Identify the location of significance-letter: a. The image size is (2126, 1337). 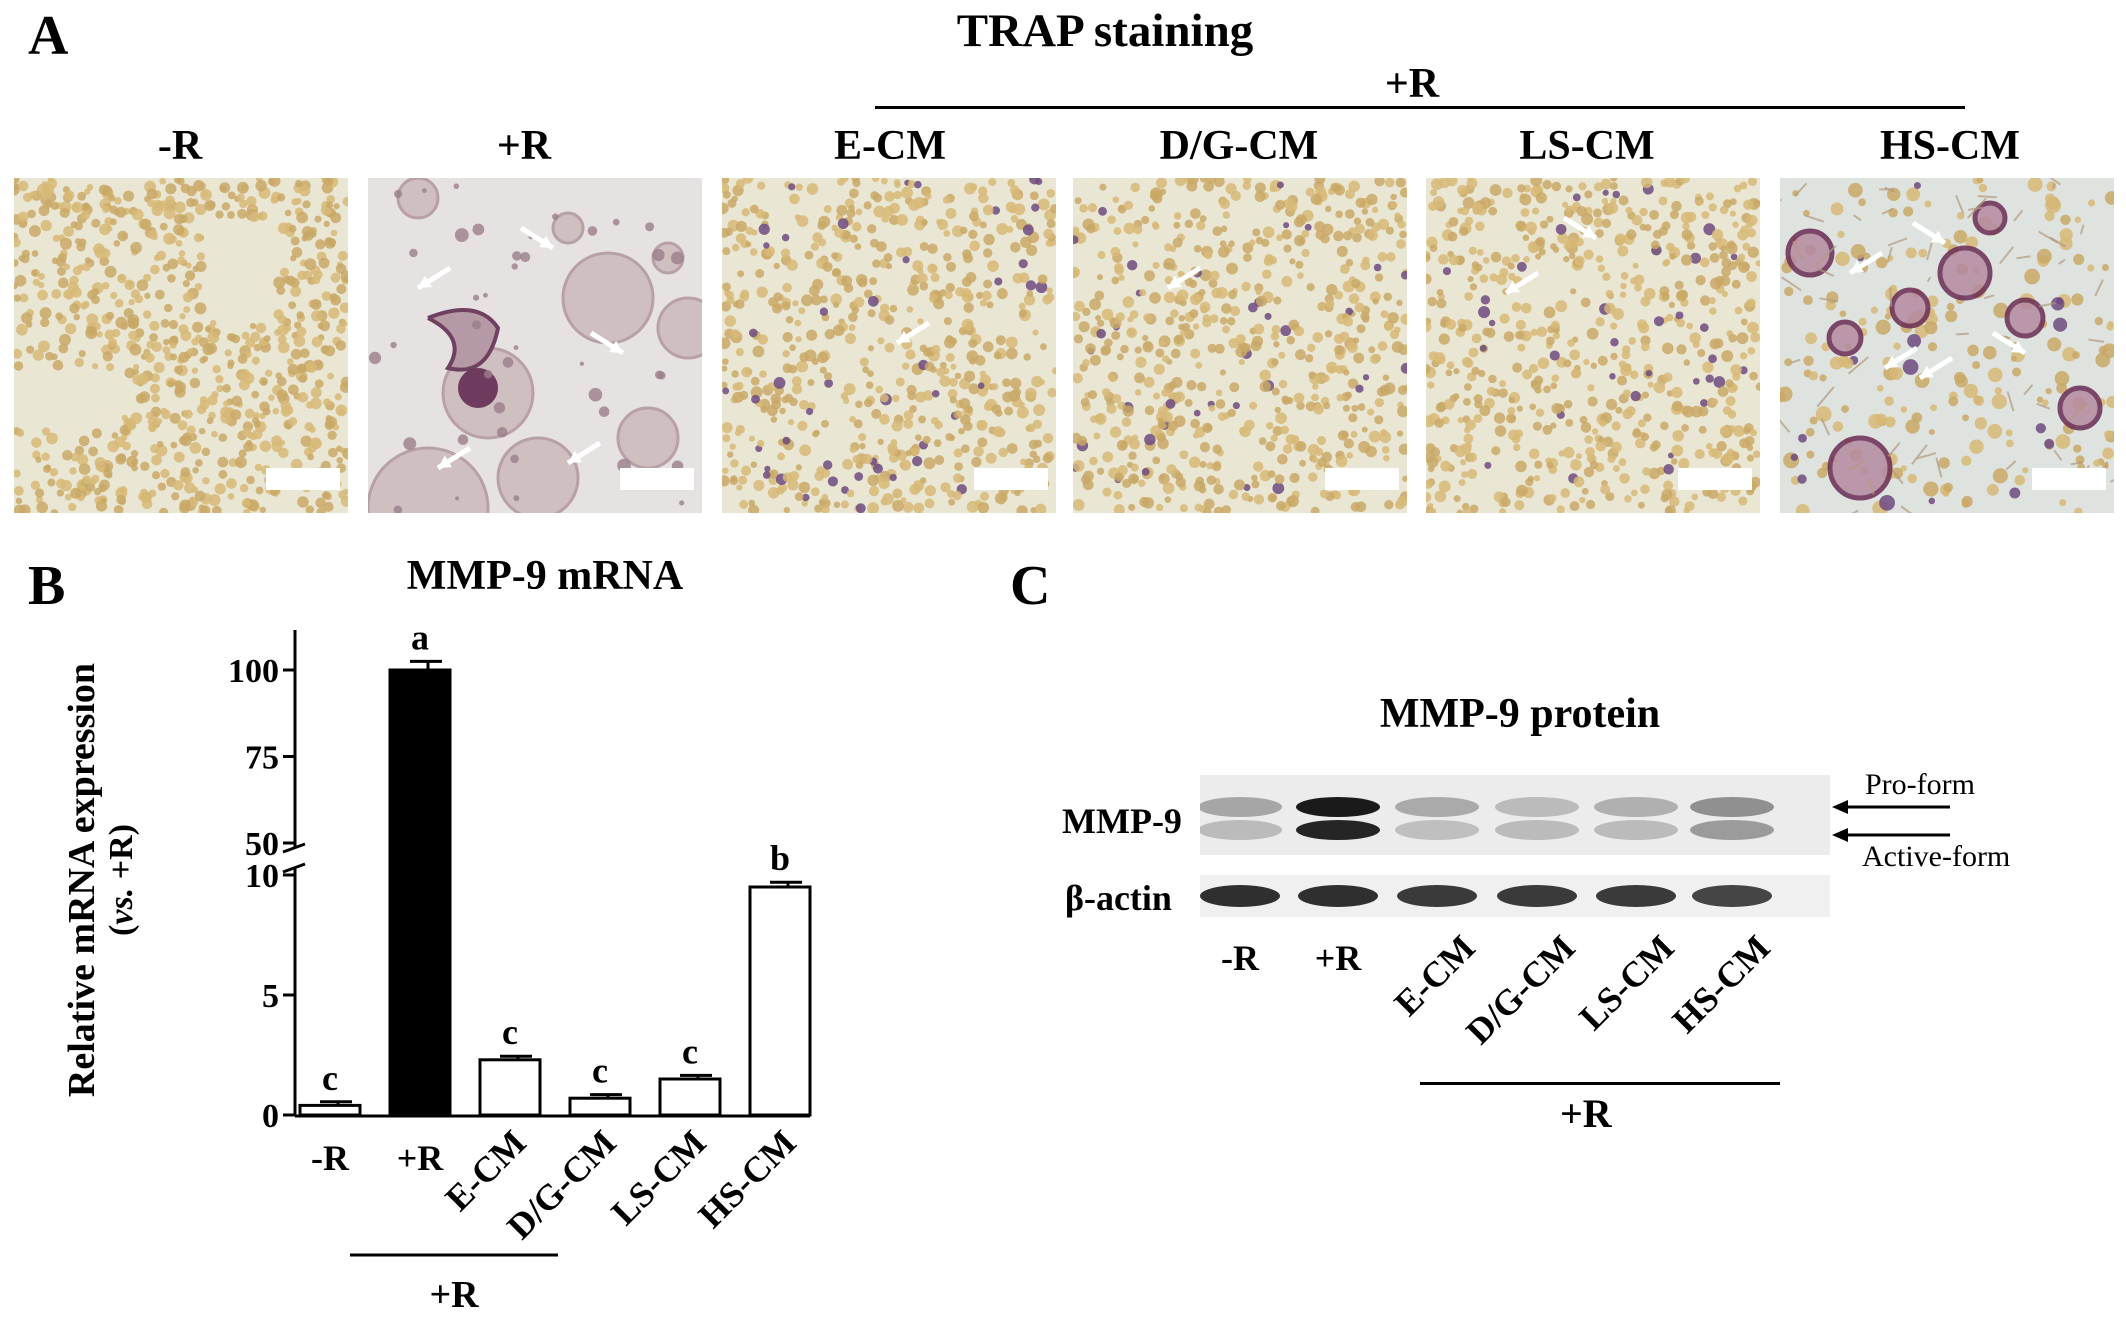
(420, 637).